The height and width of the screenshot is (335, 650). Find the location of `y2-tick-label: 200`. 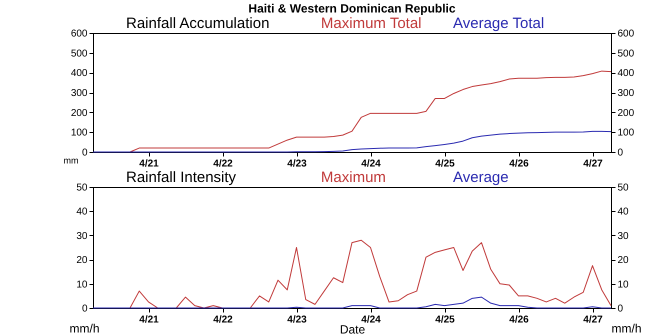

y2-tick-label: 200 is located at coordinates (626, 113).